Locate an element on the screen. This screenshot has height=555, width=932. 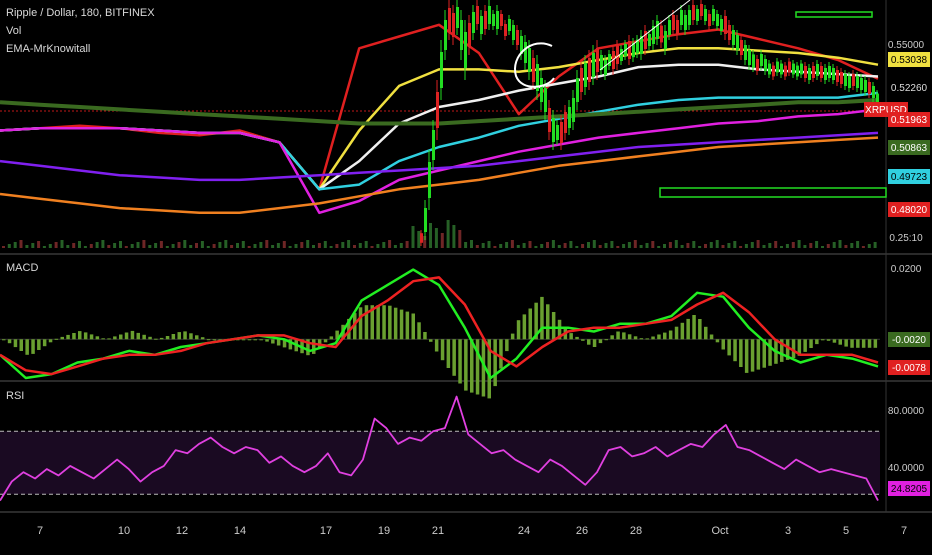
price-badge-label: XRPUSD is located at coordinates (886, 110).